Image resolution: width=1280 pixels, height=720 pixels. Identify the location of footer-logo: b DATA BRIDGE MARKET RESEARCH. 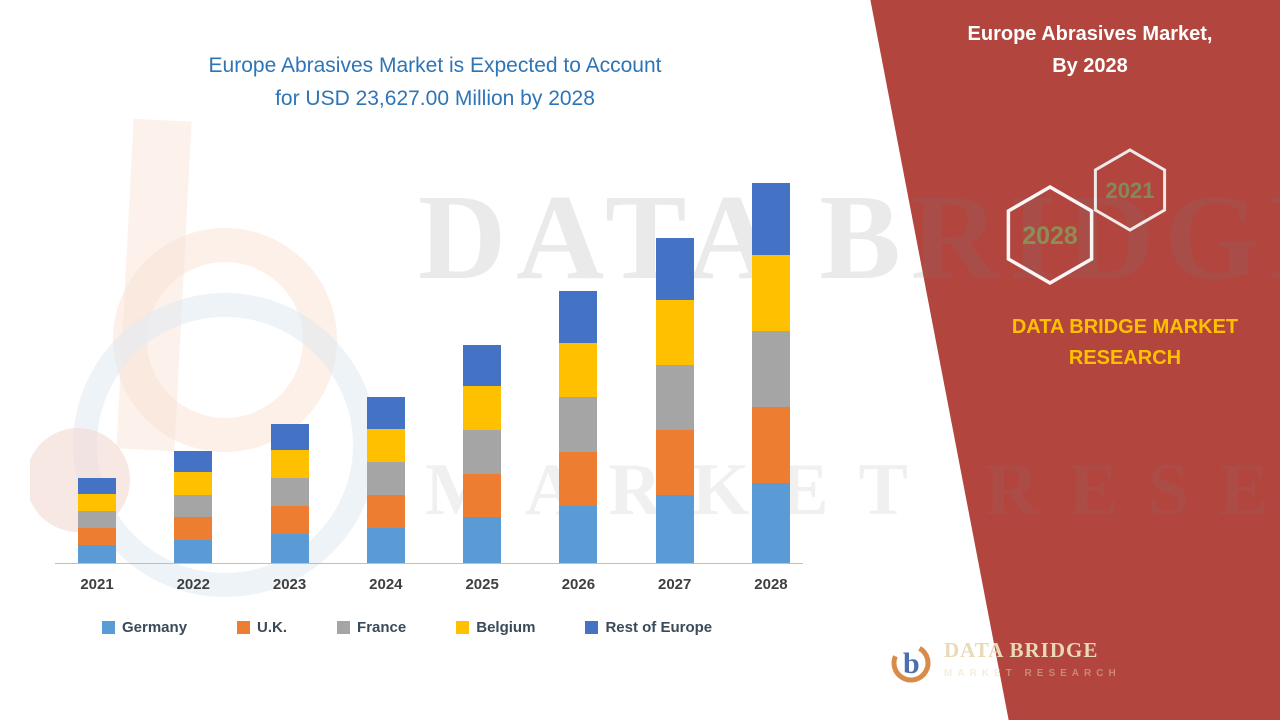
(1004, 661).